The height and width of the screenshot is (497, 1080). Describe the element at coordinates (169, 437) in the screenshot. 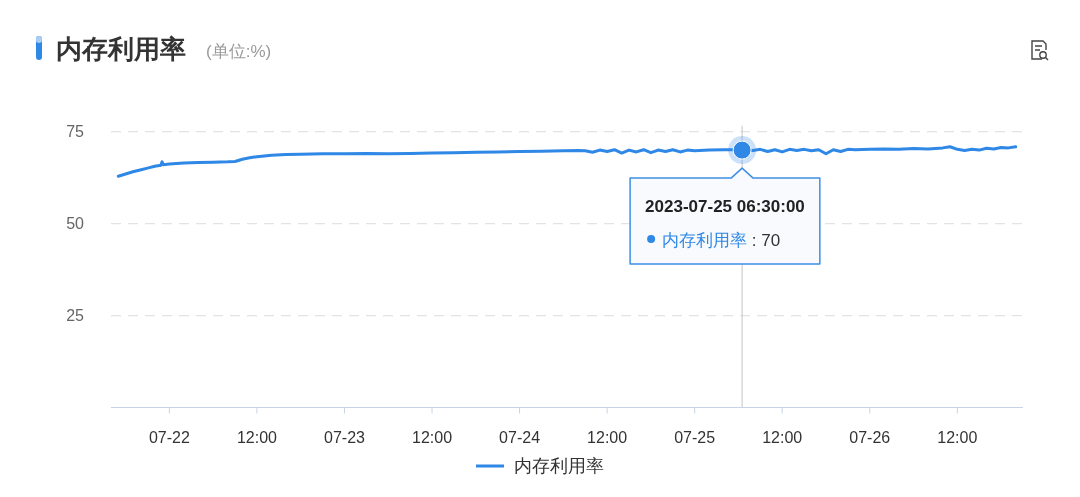

I see `x-tick-label: 07-22` at that location.